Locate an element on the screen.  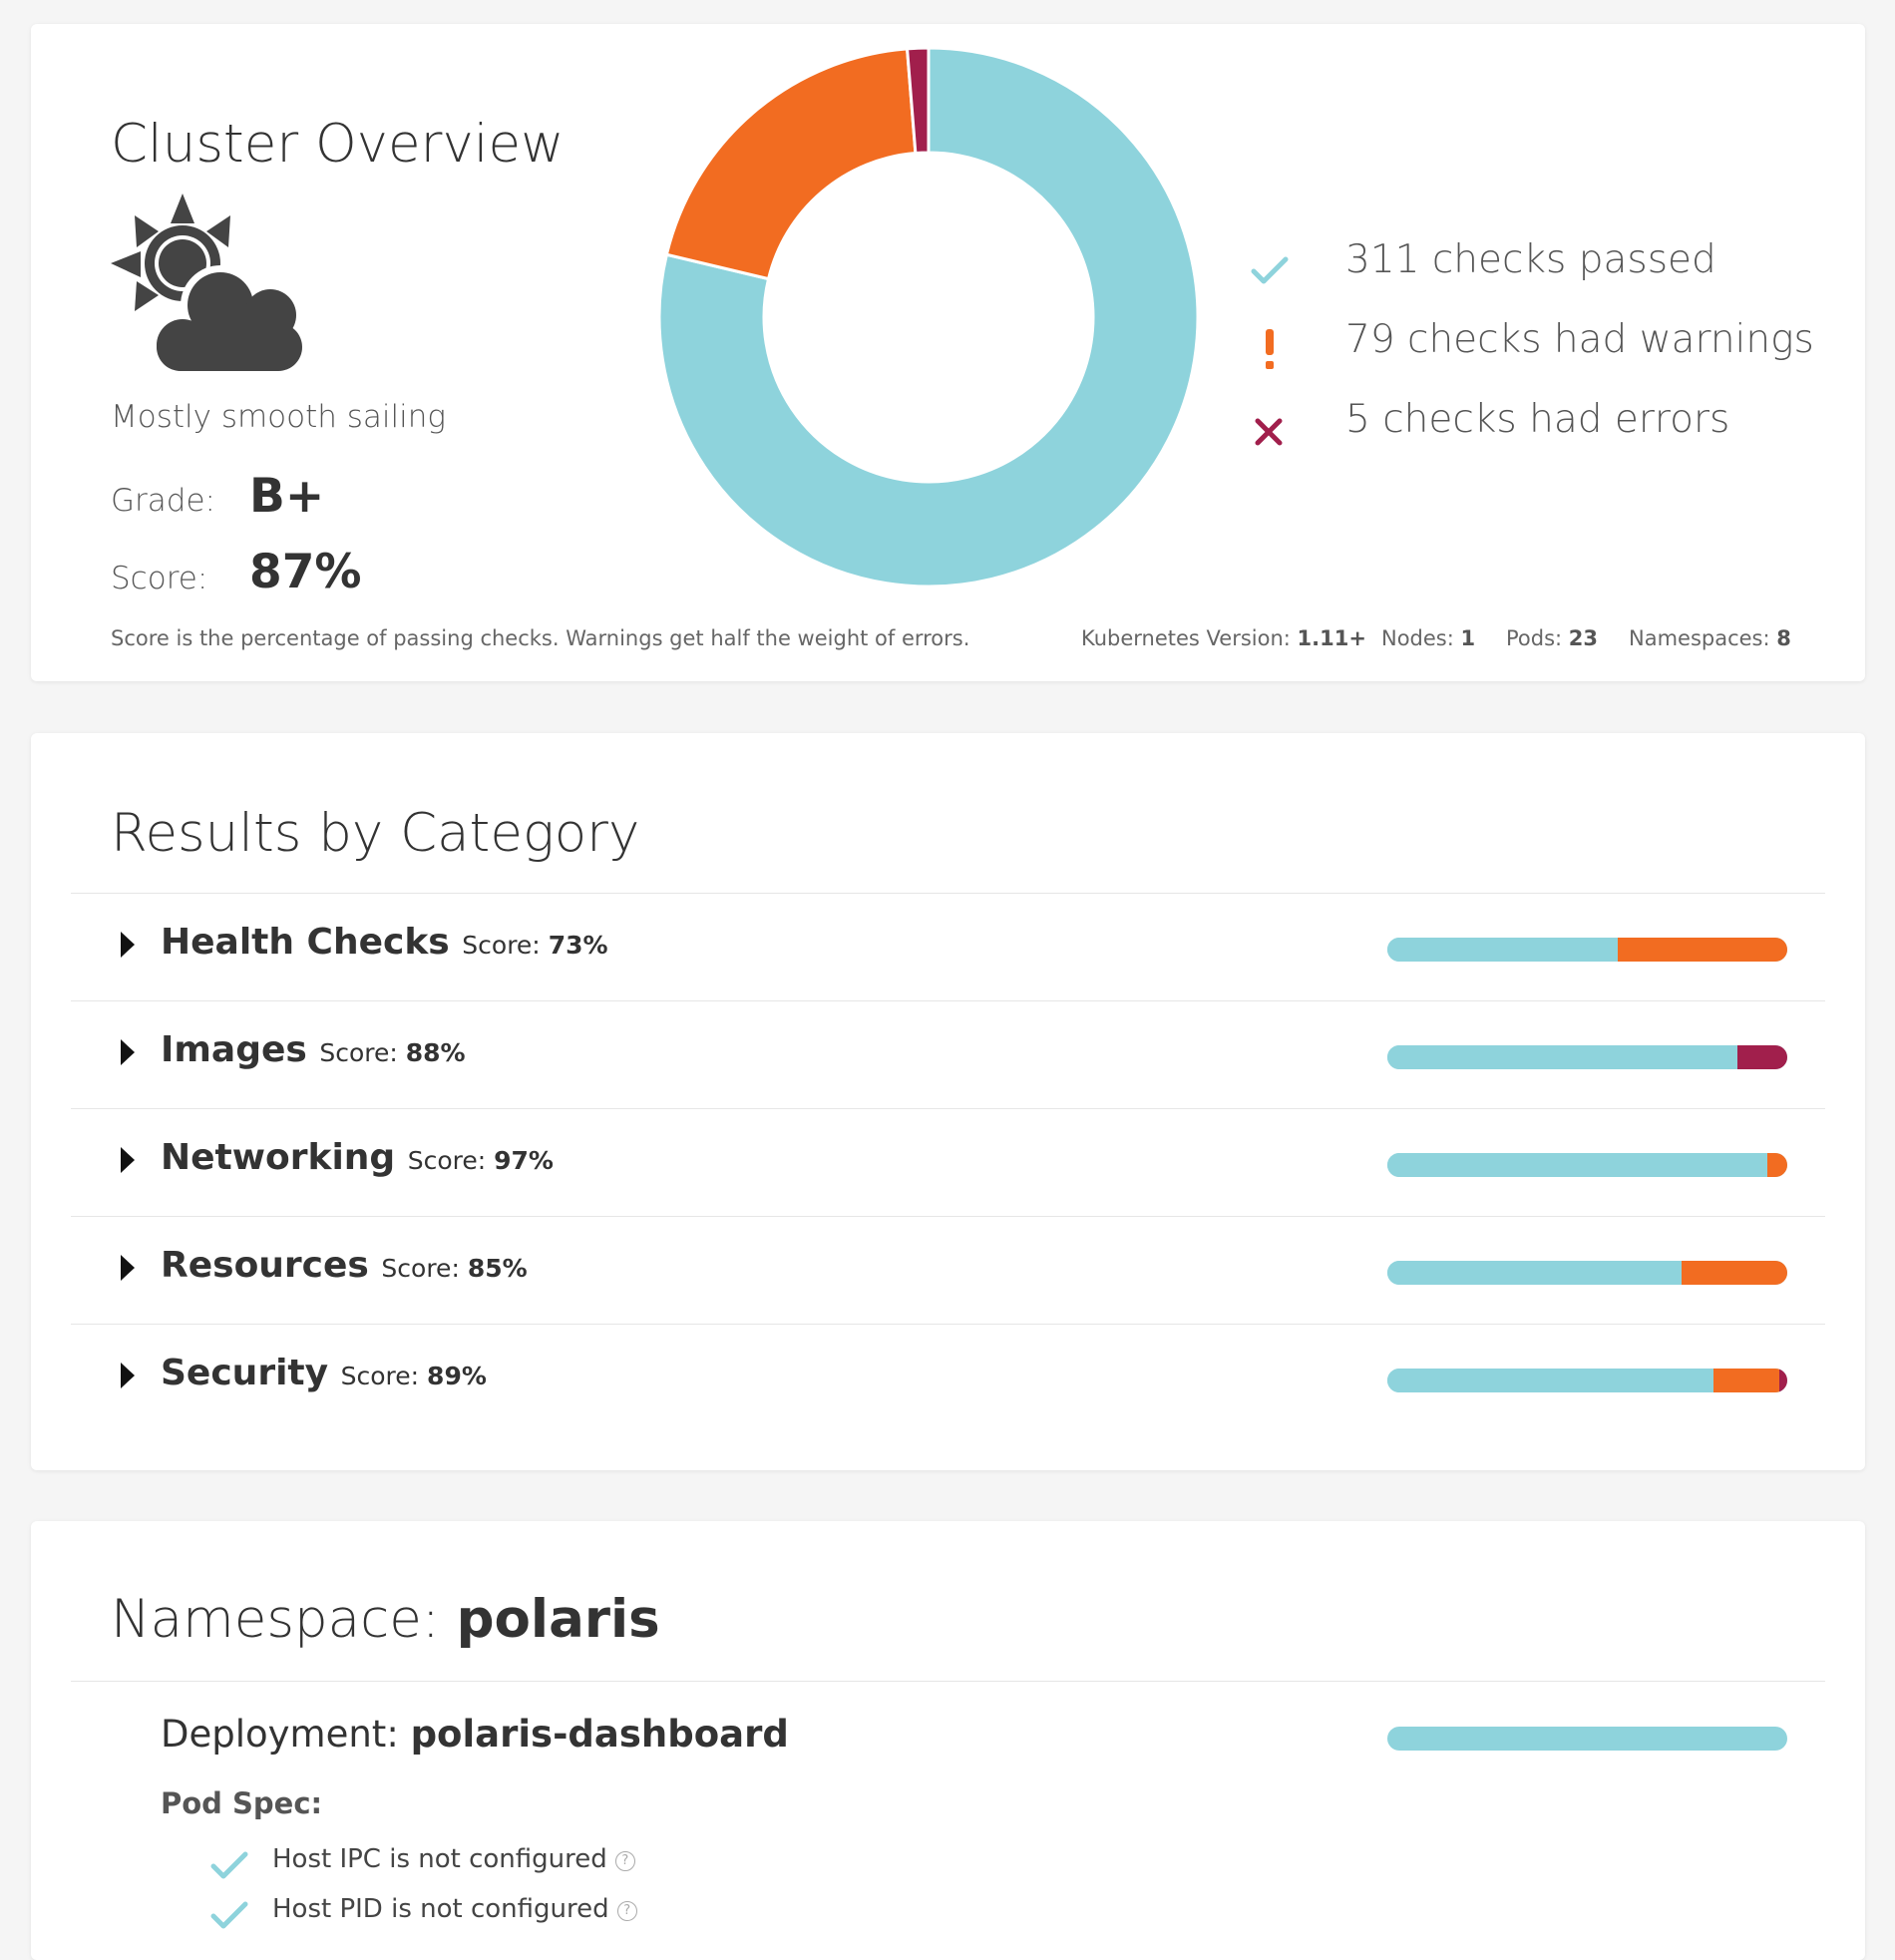
category-row-resources: Resources Score: 85% is located at coordinates (948, 1271).